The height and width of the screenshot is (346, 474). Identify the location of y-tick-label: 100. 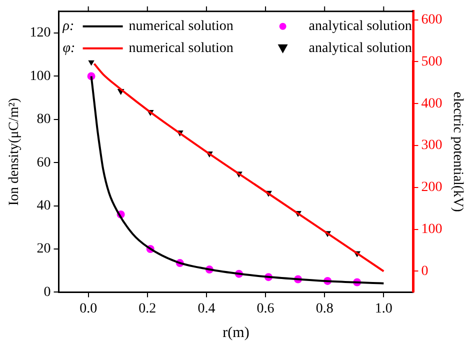
(40, 76).